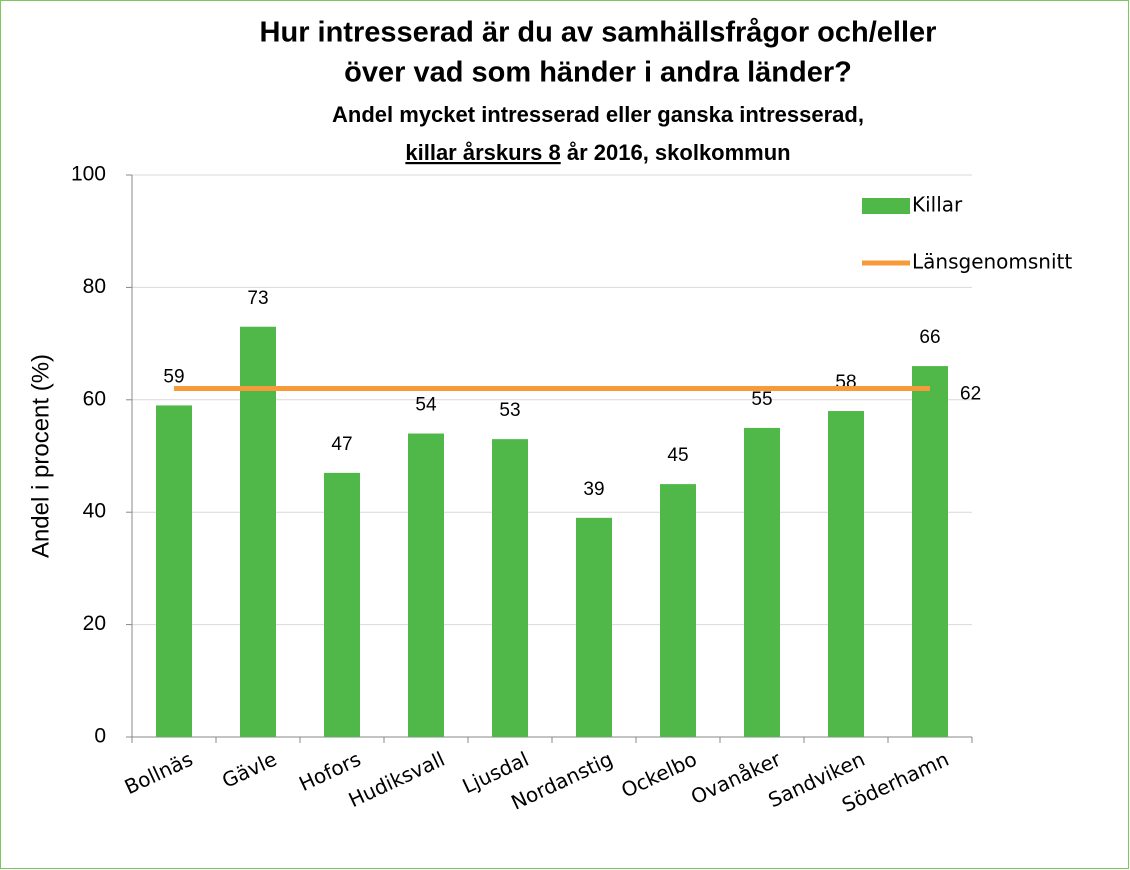  What do you see at coordinates (761, 399) in the screenshot?
I see `data-label: 55` at bounding box center [761, 399].